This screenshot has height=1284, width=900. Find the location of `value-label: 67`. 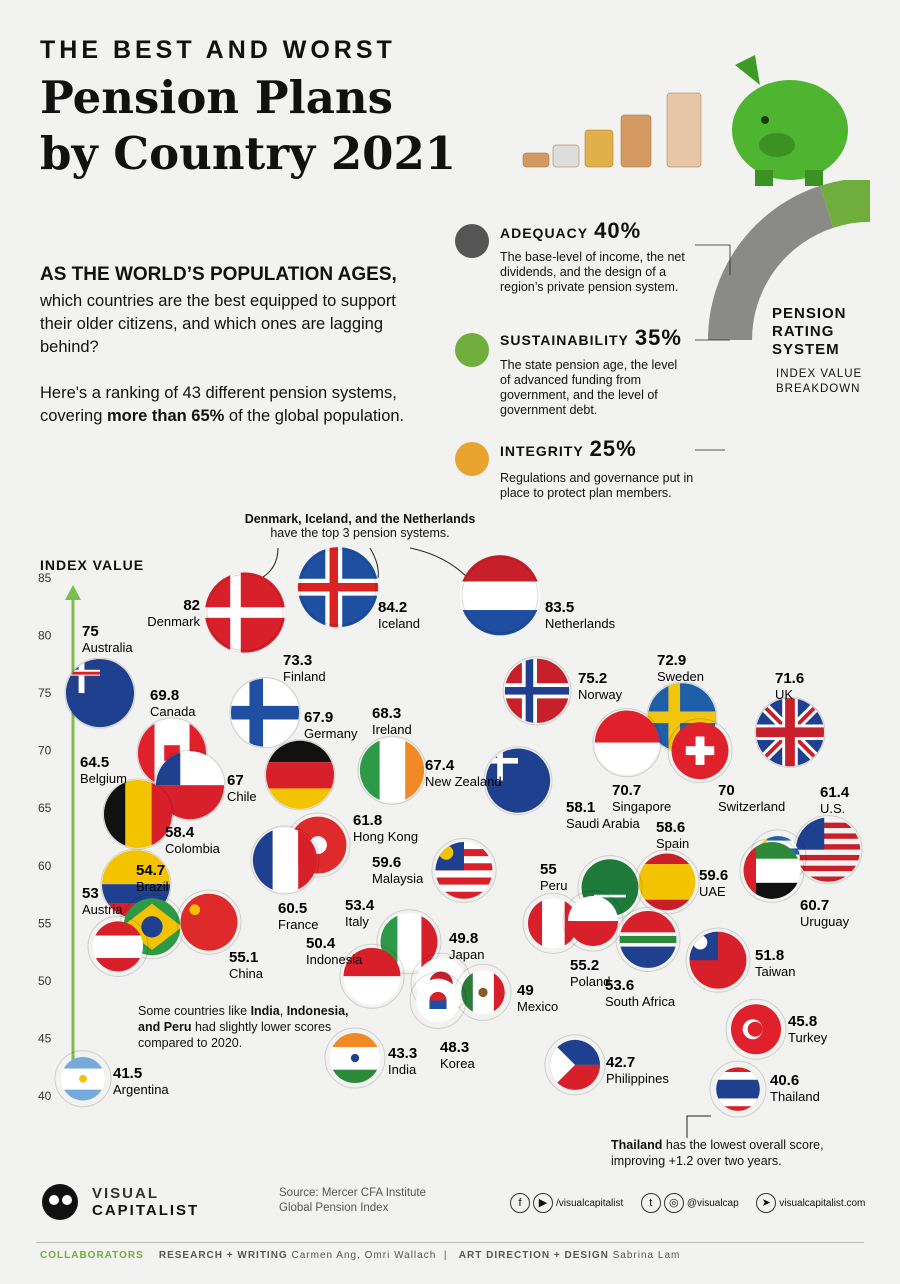

value-label: 67 is located at coordinates (235, 780).